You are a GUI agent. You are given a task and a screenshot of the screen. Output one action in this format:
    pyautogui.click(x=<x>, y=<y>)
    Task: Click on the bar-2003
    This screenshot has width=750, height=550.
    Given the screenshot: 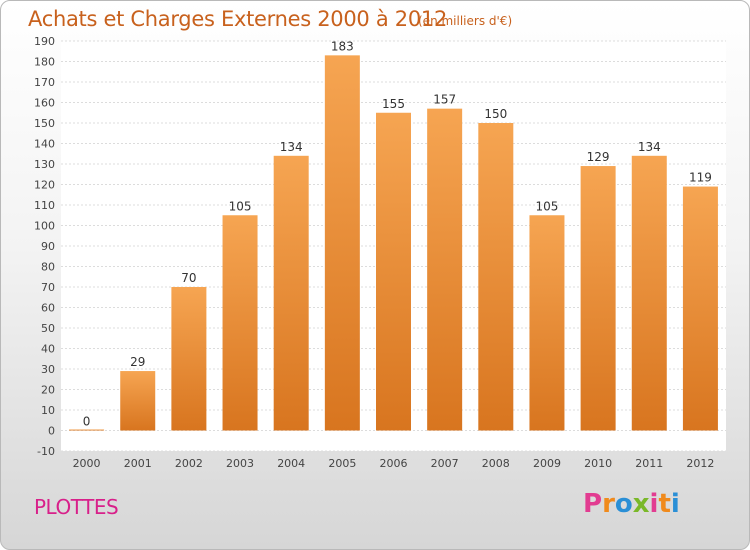 What is the action you would take?
    pyautogui.click(x=240, y=323)
    